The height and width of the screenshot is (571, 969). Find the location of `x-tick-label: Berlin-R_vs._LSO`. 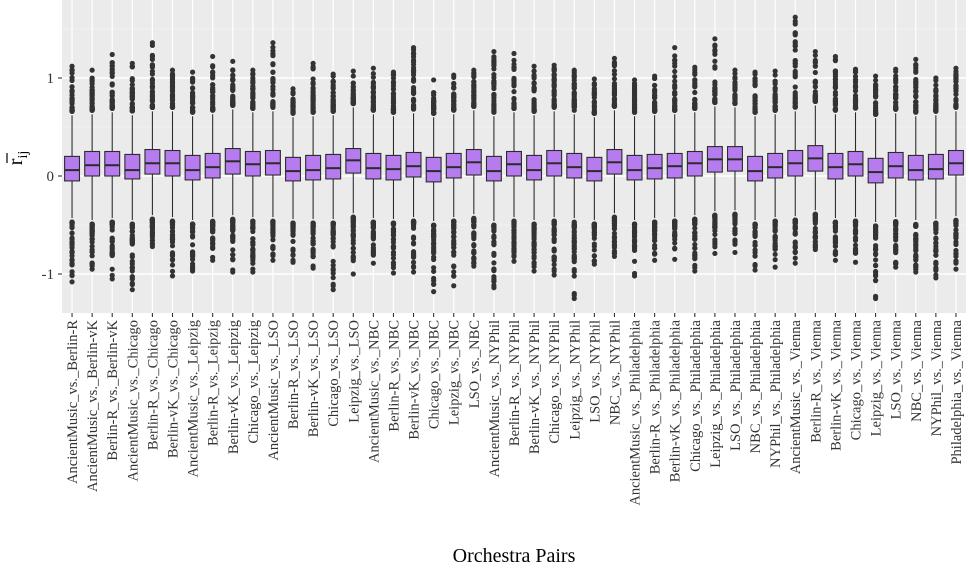

x-tick-label: Berlin-R_vs._LSO is located at coordinates (294, 374).